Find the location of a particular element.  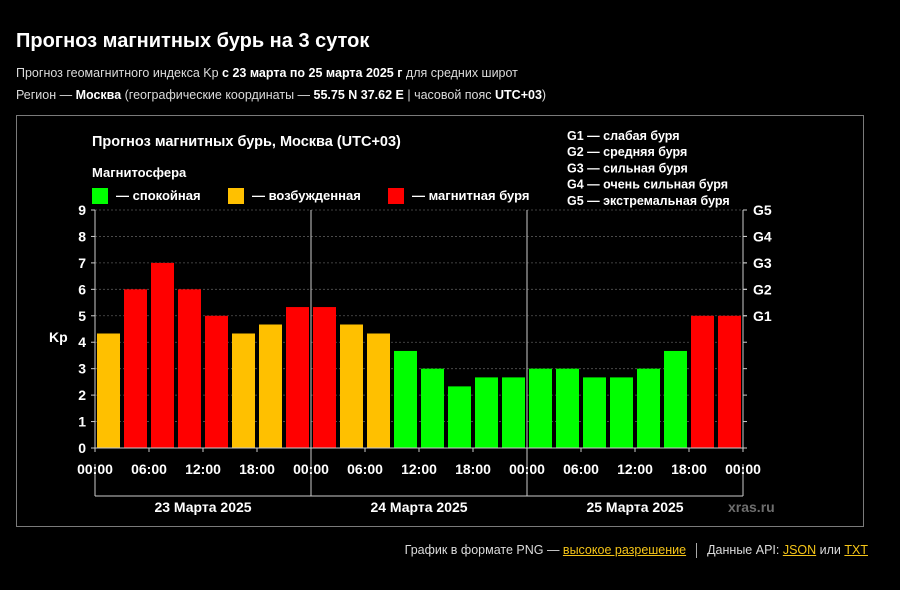

date-range: с 23 марта по 25 марта 2025 г is located at coordinates (312, 73).